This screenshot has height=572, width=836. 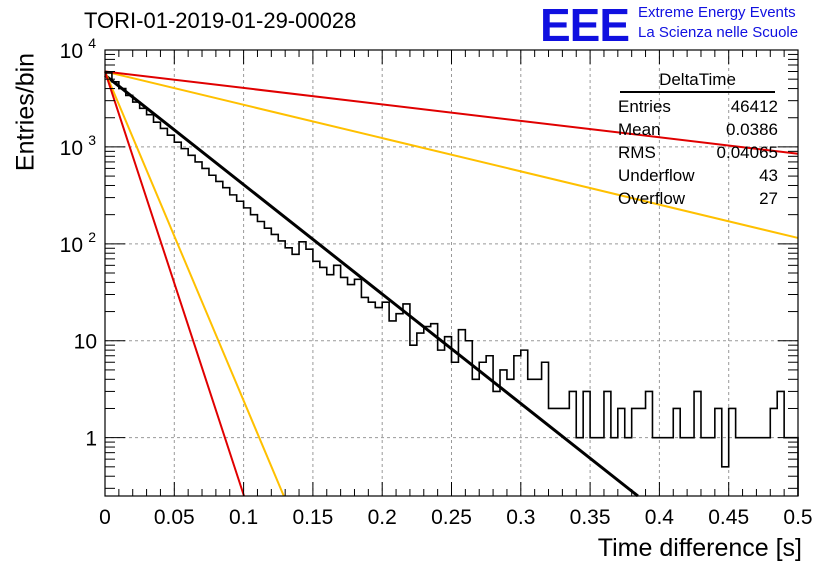 I want to click on stats-row-entries: Entries 46412, so click(x=694, y=106).